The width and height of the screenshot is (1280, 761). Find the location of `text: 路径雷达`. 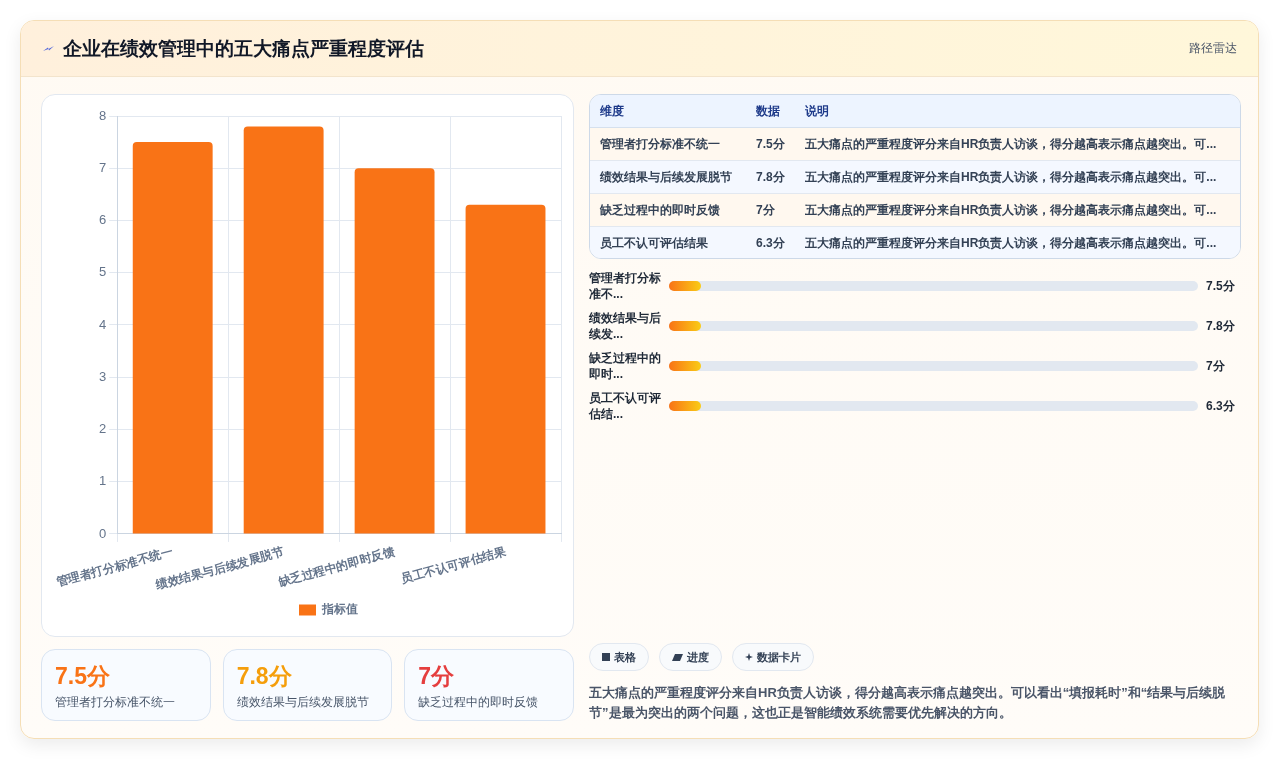

text: 路径雷达 is located at coordinates (1213, 48).